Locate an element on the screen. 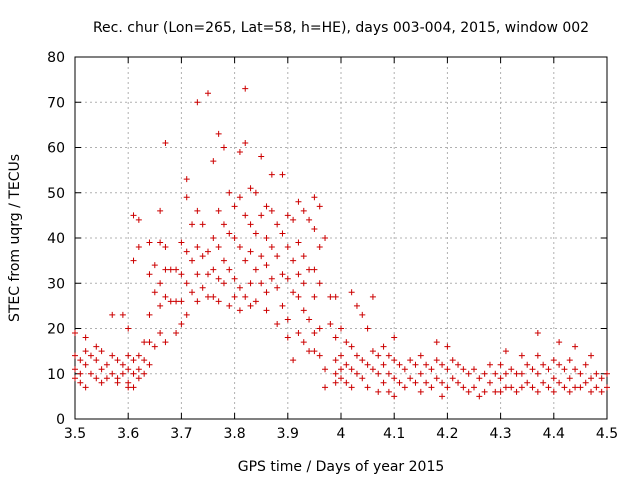 Image resolution: width=640 pixels, height=480 pixels. x-tick-label: 4.2 is located at coordinates (447, 434).